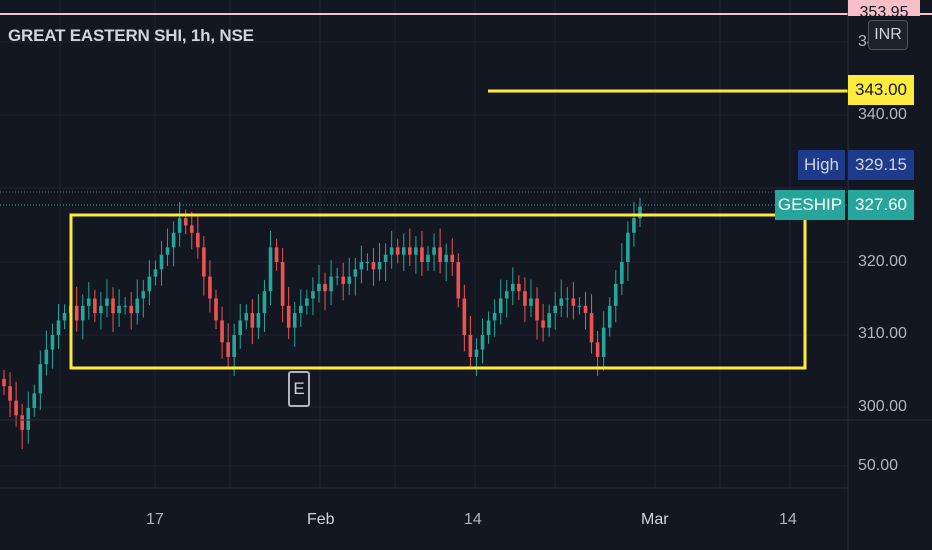 The height and width of the screenshot is (550, 932). I want to click on currency-button: INR, so click(888, 35).